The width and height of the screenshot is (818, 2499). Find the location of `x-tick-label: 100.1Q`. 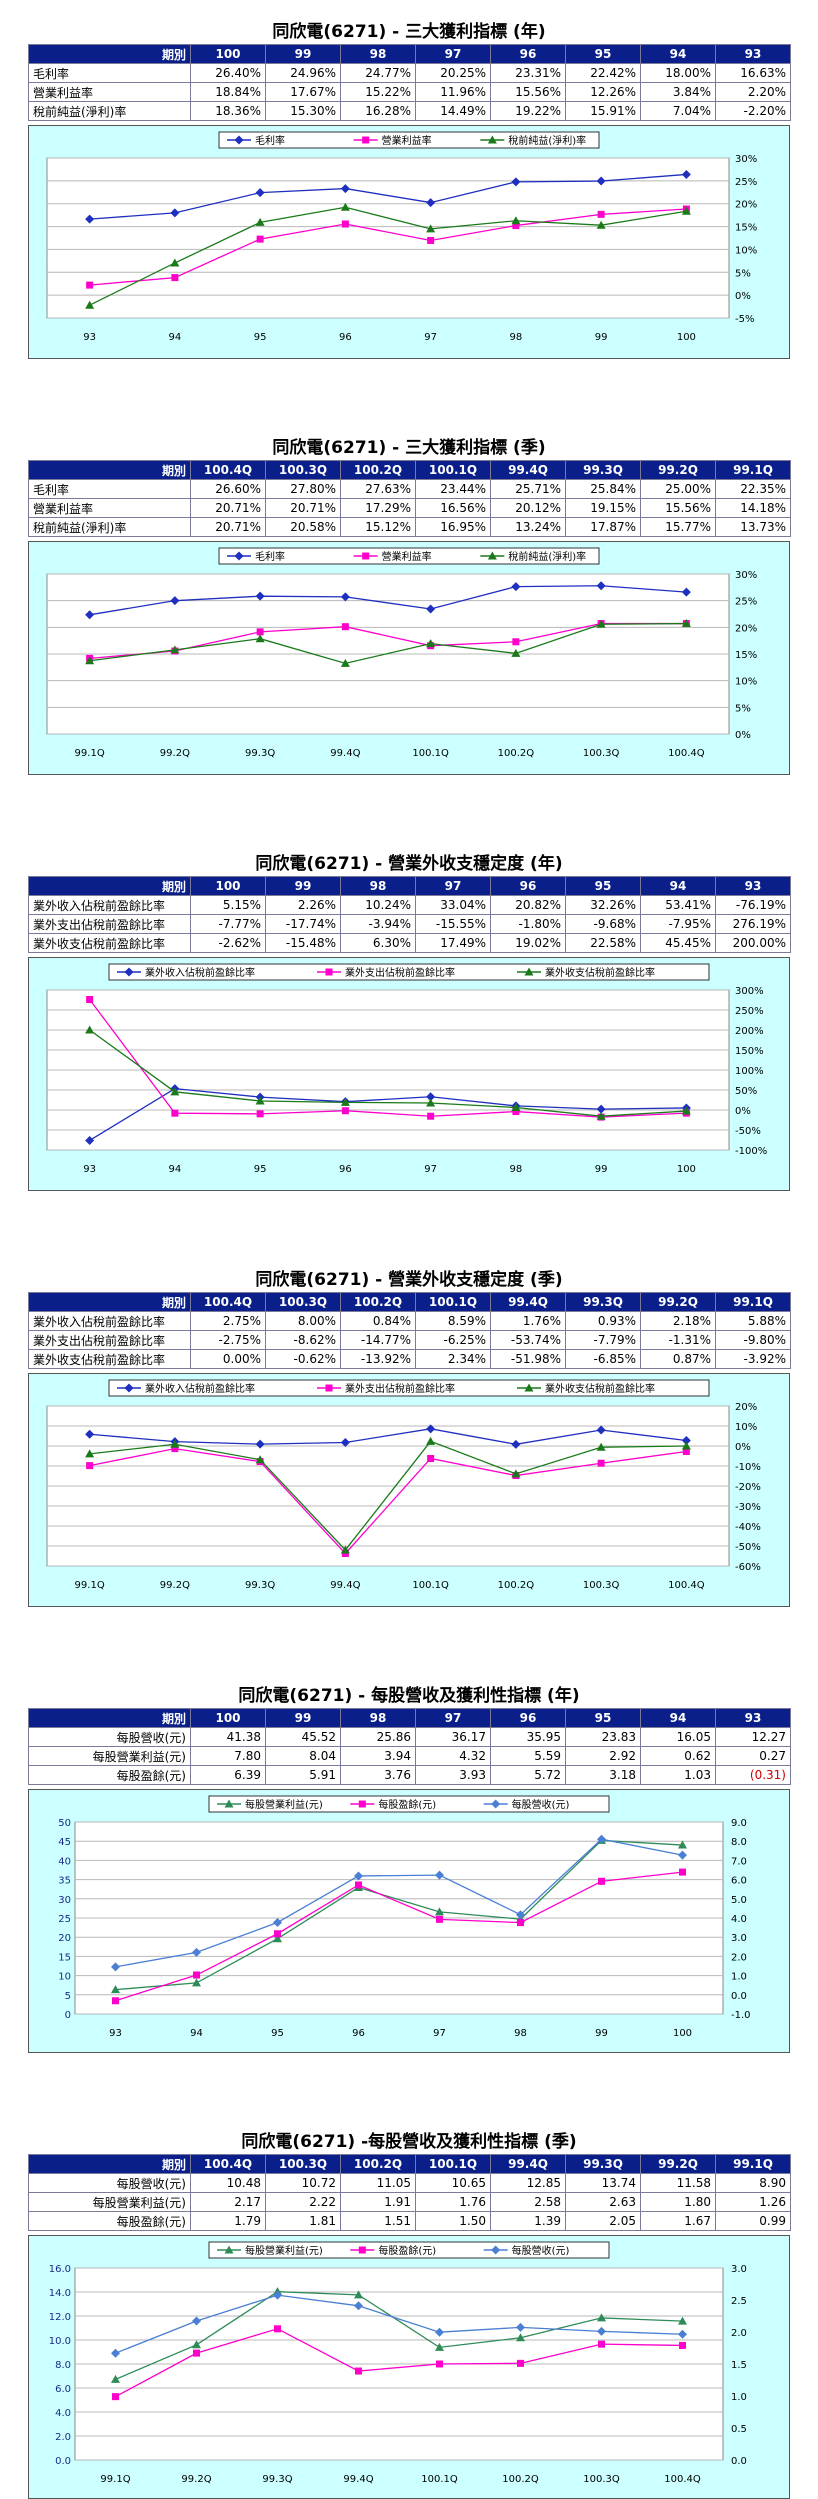

x-tick-label: 100.1Q is located at coordinates (430, 753).